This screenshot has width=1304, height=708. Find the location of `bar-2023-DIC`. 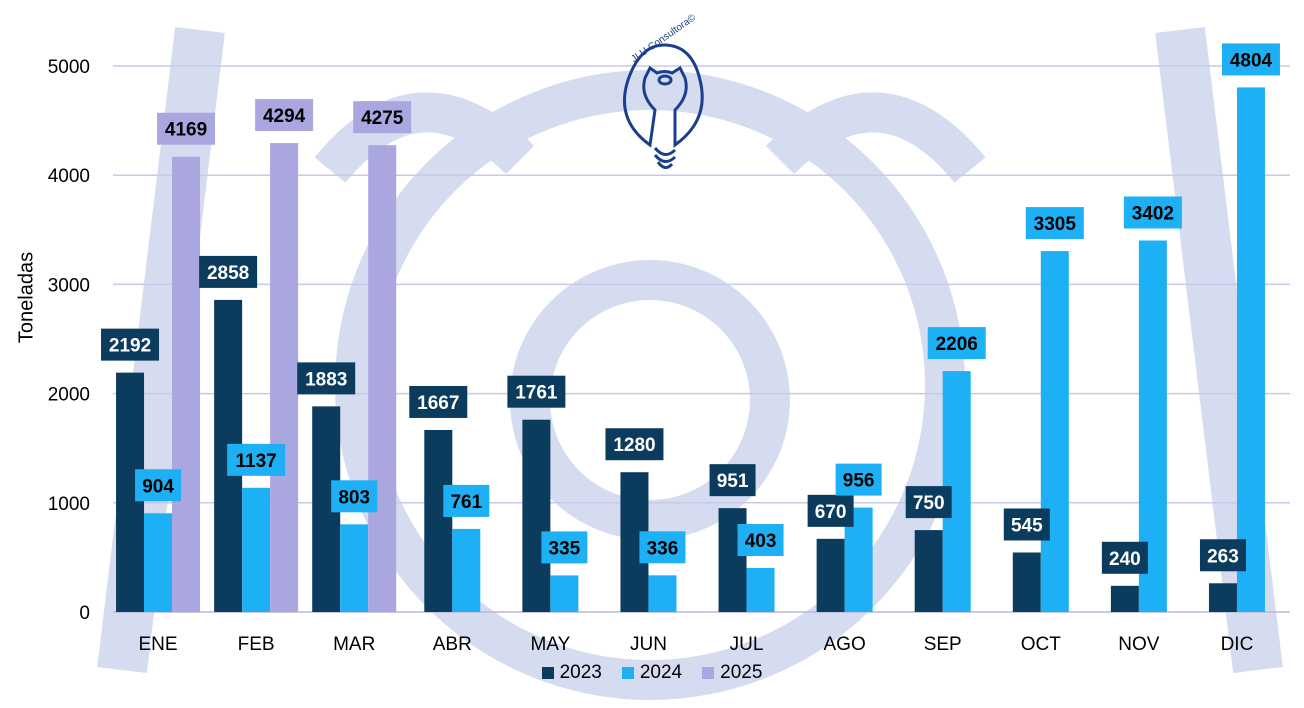

bar-2023-DIC is located at coordinates (1222, 597).